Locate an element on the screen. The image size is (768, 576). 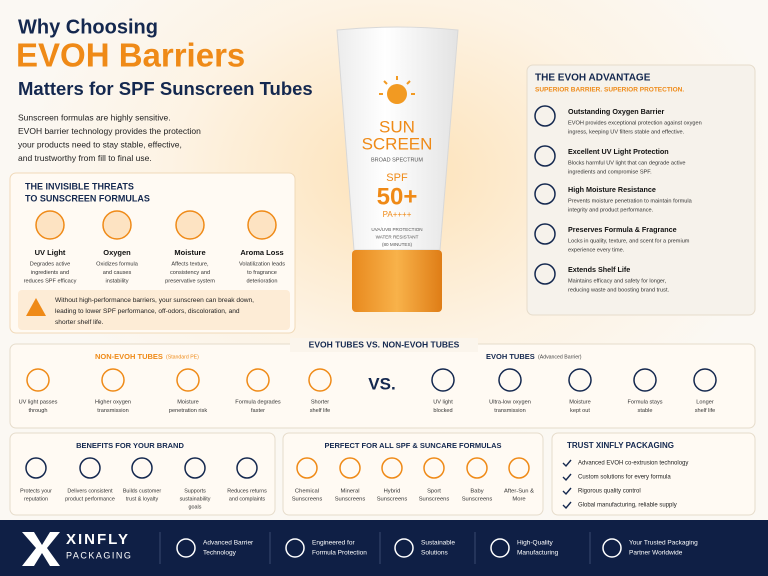
item-desc: Affects texture, is located at coordinates (190, 264).